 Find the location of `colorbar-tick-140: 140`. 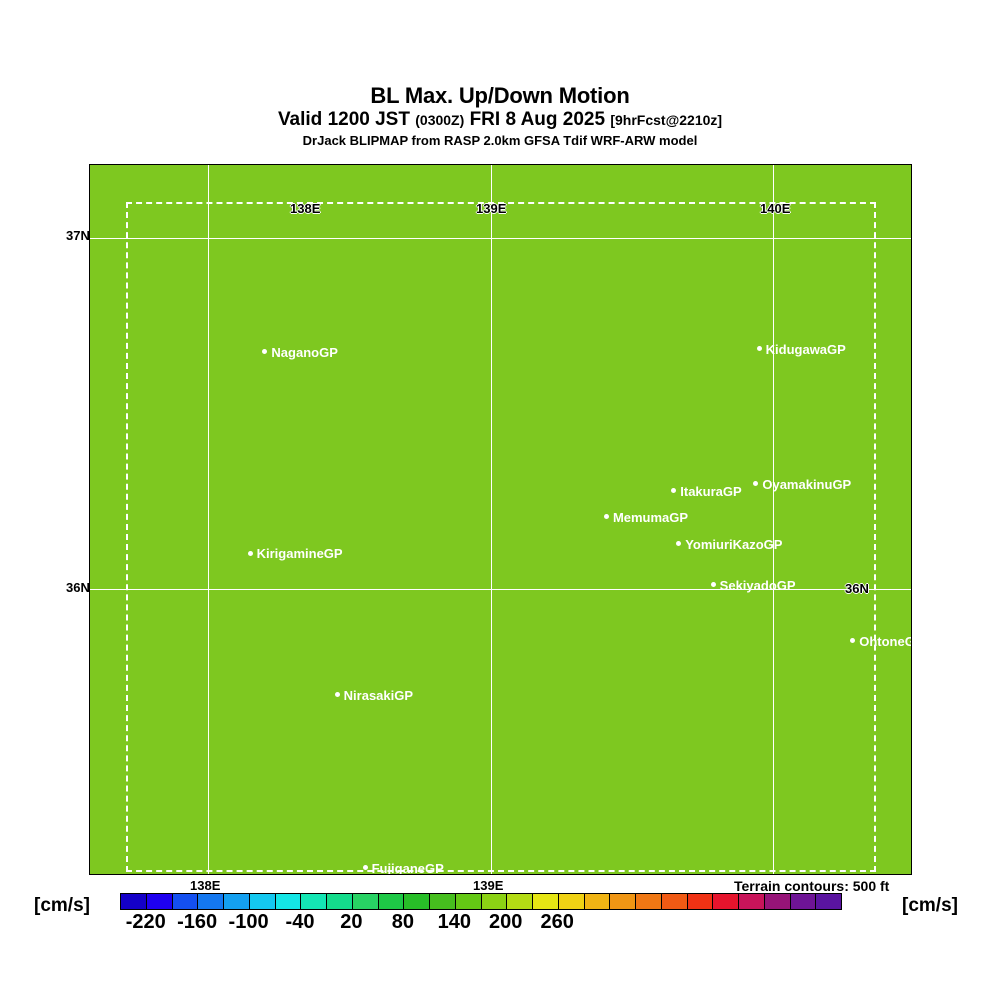

colorbar-tick-140: 140 is located at coordinates (454, 922).